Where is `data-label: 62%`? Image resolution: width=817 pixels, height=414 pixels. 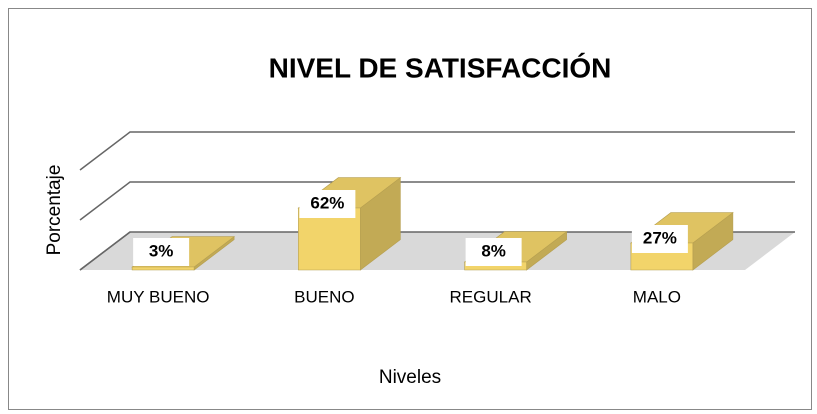 data-label: 62% is located at coordinates (327, 202).